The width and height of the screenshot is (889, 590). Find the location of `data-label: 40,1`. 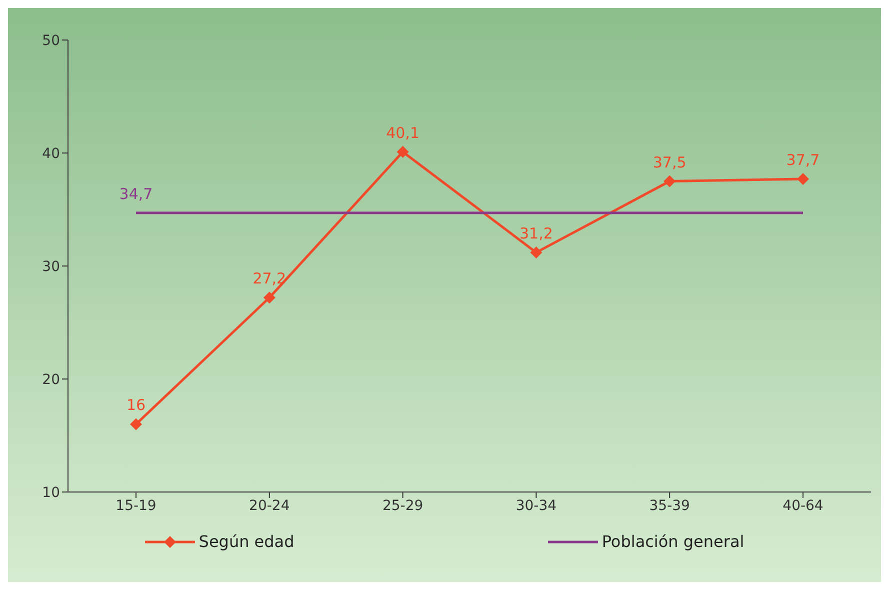

data-label: 40,1 is located at coordinates (403, 133).